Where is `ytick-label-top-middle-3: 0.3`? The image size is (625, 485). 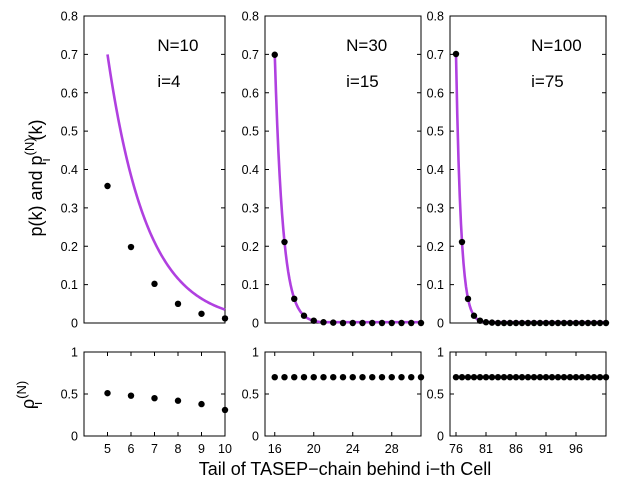
ytick-label-top-middle-3: 0.3 is located at coordinates (250, 208).